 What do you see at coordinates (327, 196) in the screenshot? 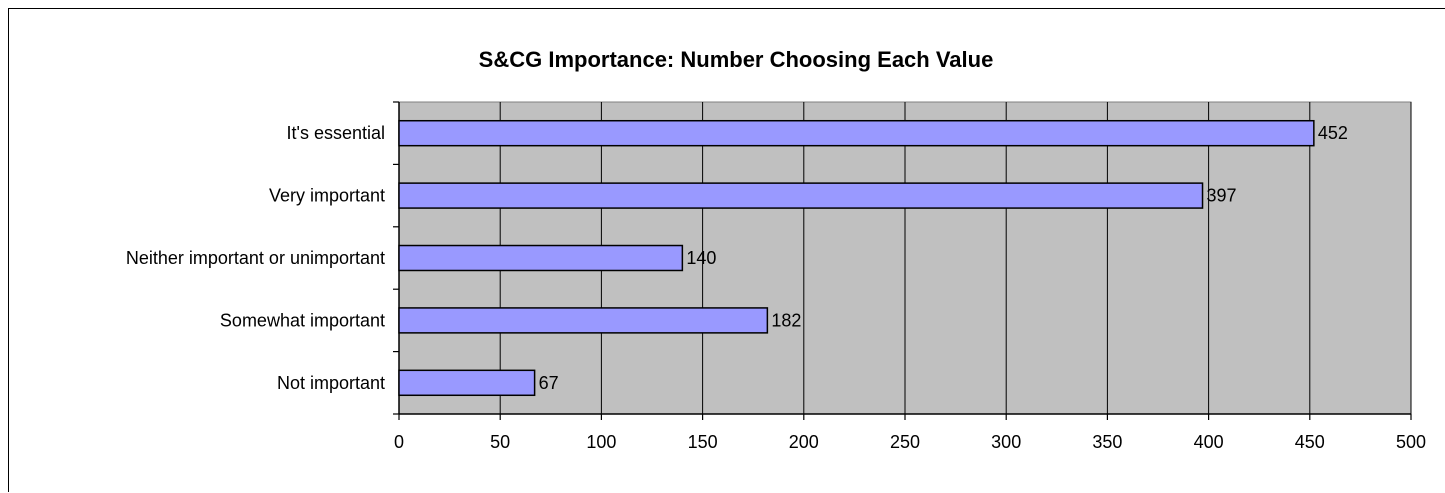
I see `category-label: Very important` at bounding box center [327, 196].